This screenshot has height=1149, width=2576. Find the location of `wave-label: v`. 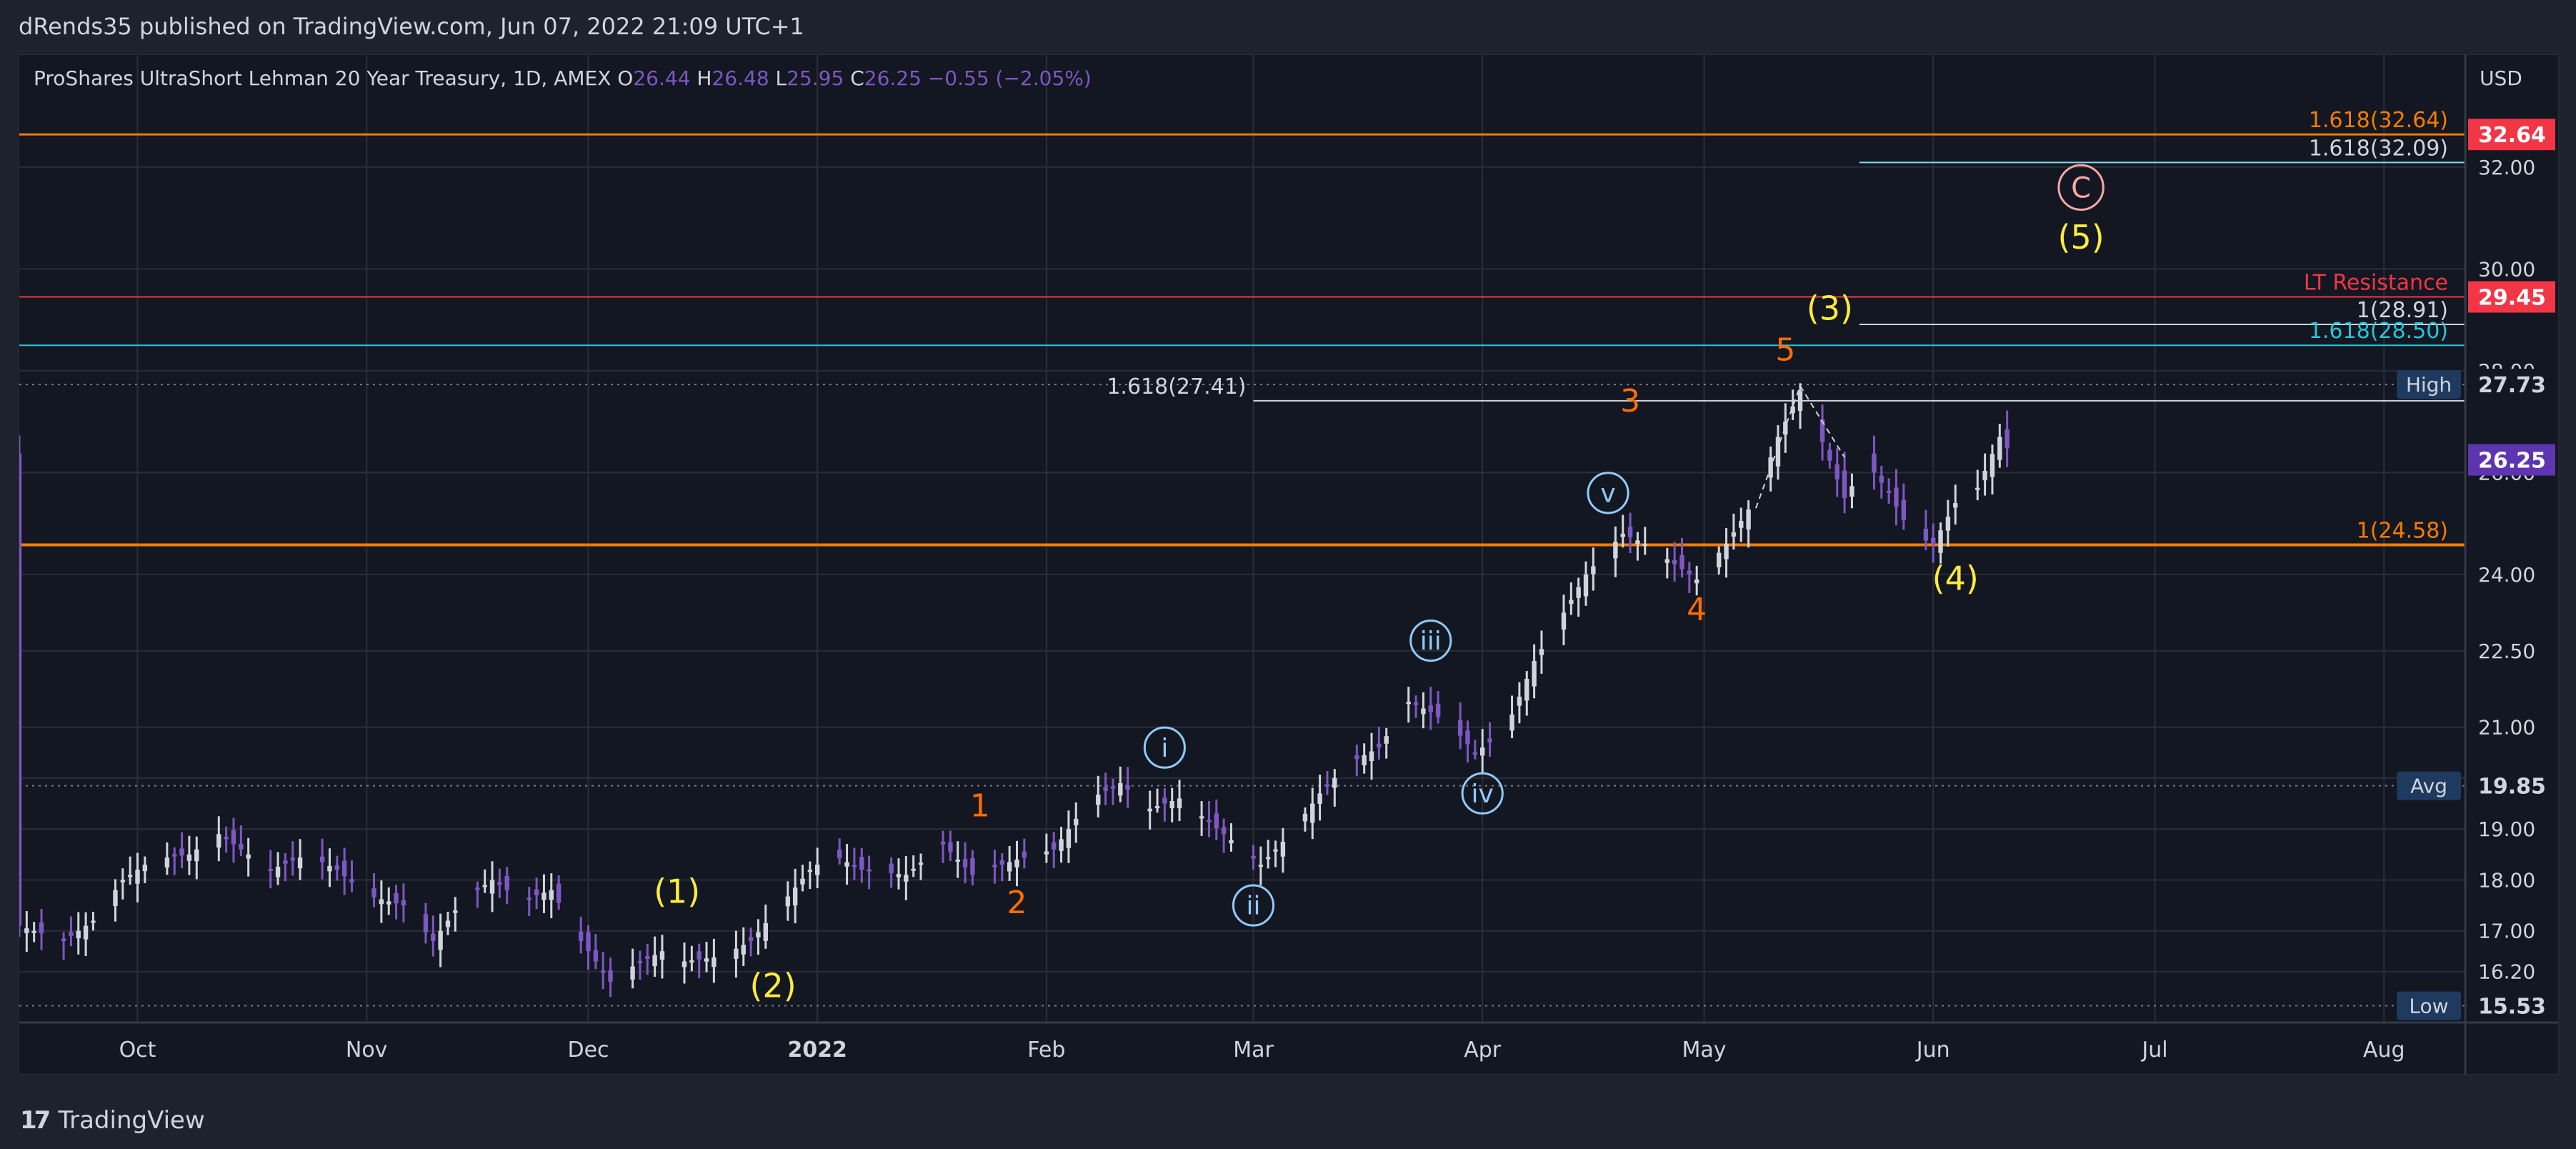

wave-label: v is located at coordinates (1607, 494).